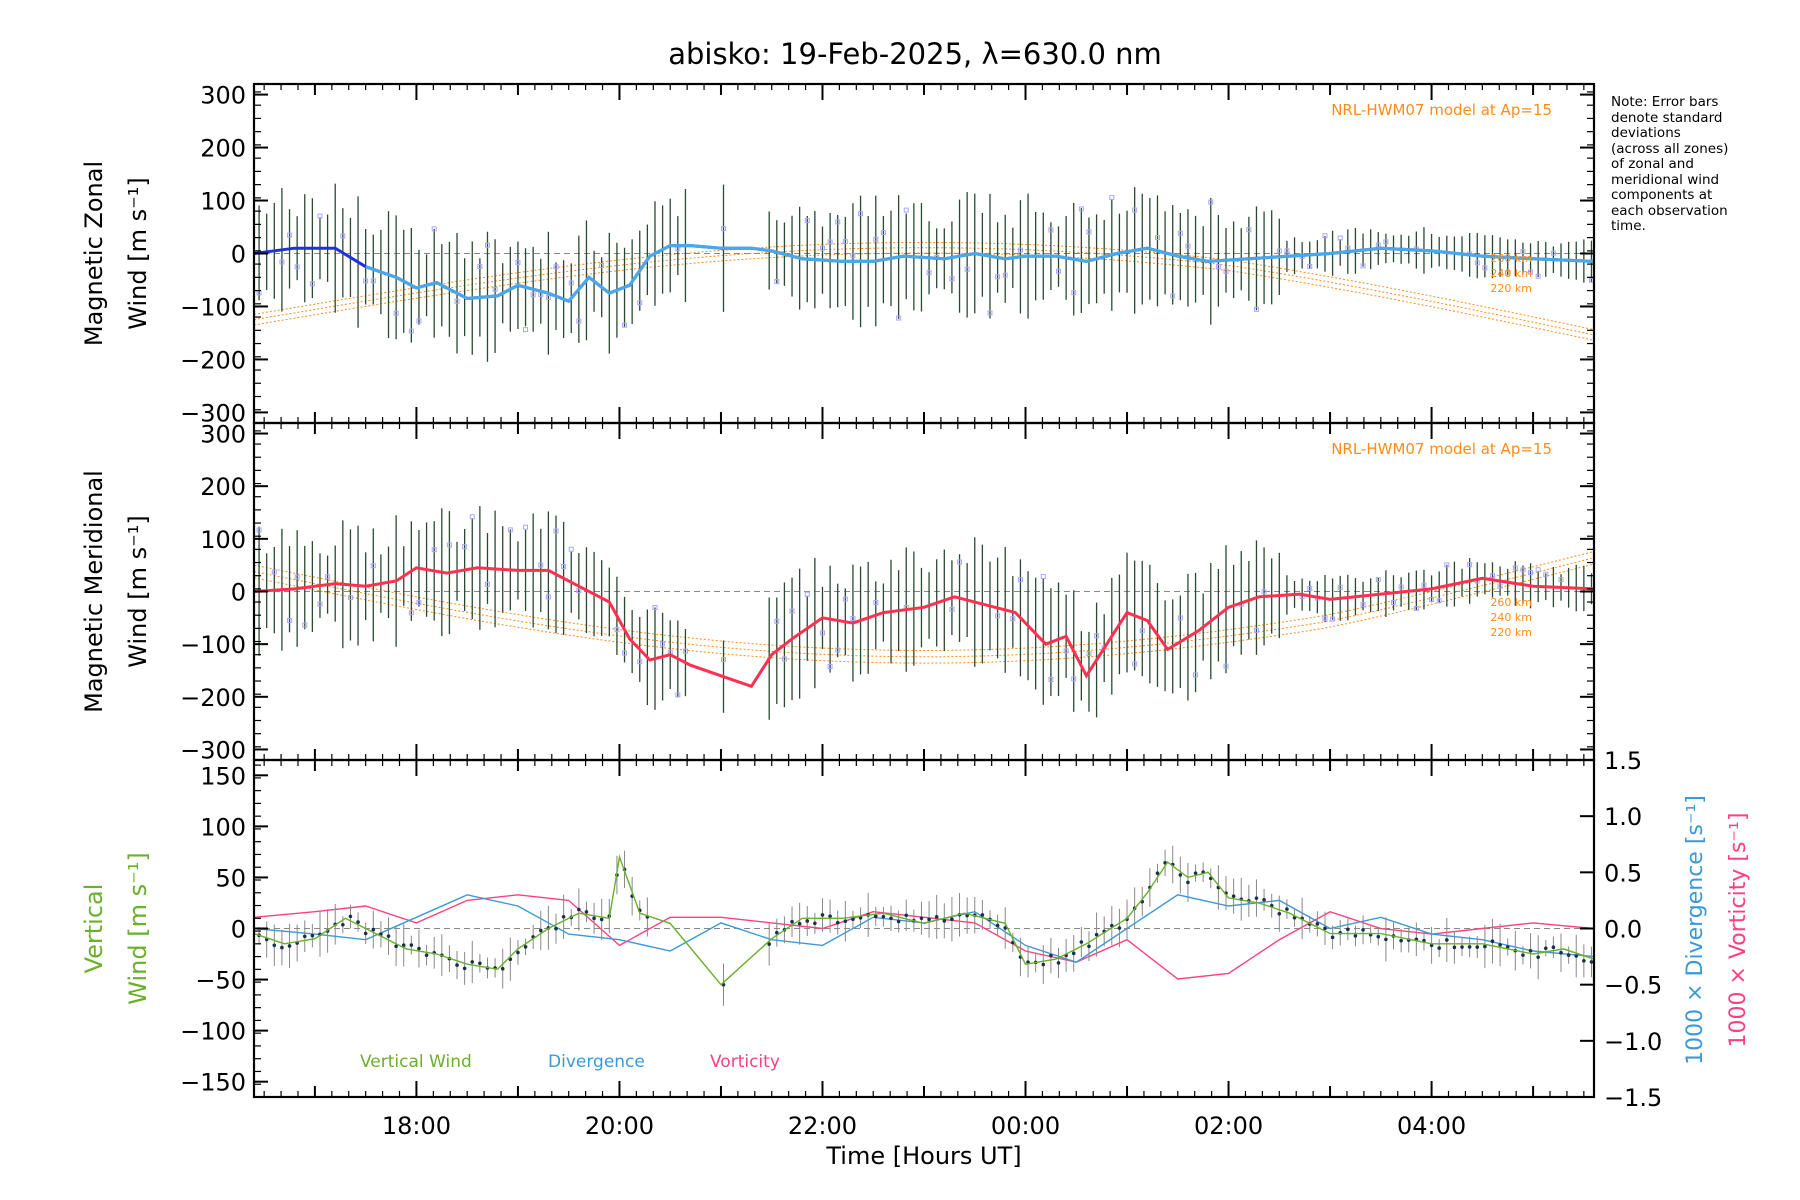 This screenshot has width=1800, height=1200. Describe the element at coordinates (980, 274) in the screenshot. I see `series-mean-line` at that location.